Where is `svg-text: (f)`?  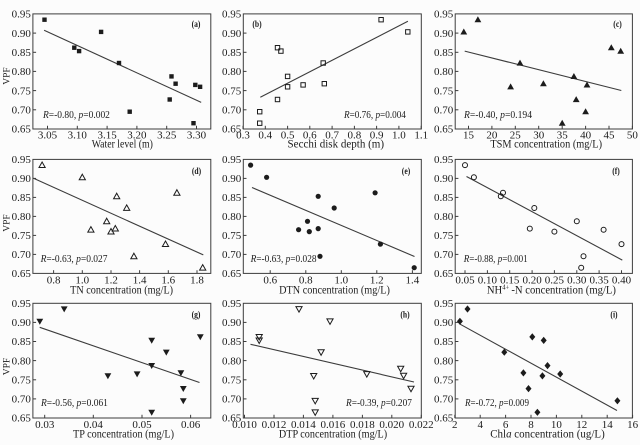
svg-text: (f) is located at coordinates (616, 170).